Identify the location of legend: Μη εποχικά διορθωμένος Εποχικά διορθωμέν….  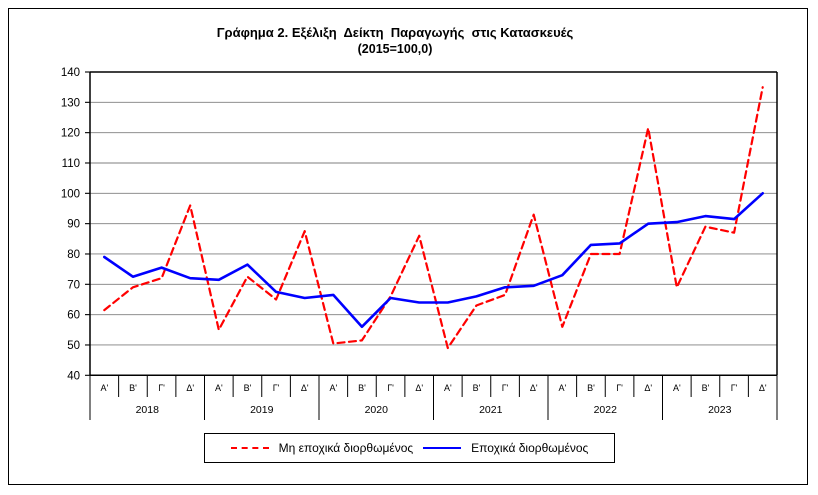
(409, 448).